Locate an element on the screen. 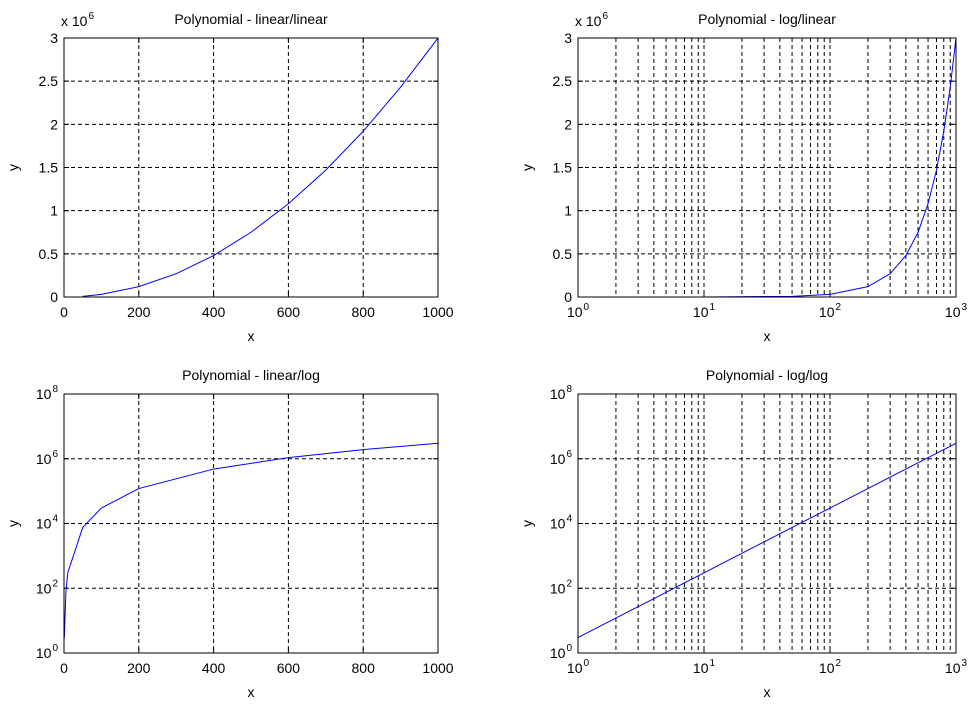  chart-title: Polynomial - log/log is located at coordinates (767, 375).